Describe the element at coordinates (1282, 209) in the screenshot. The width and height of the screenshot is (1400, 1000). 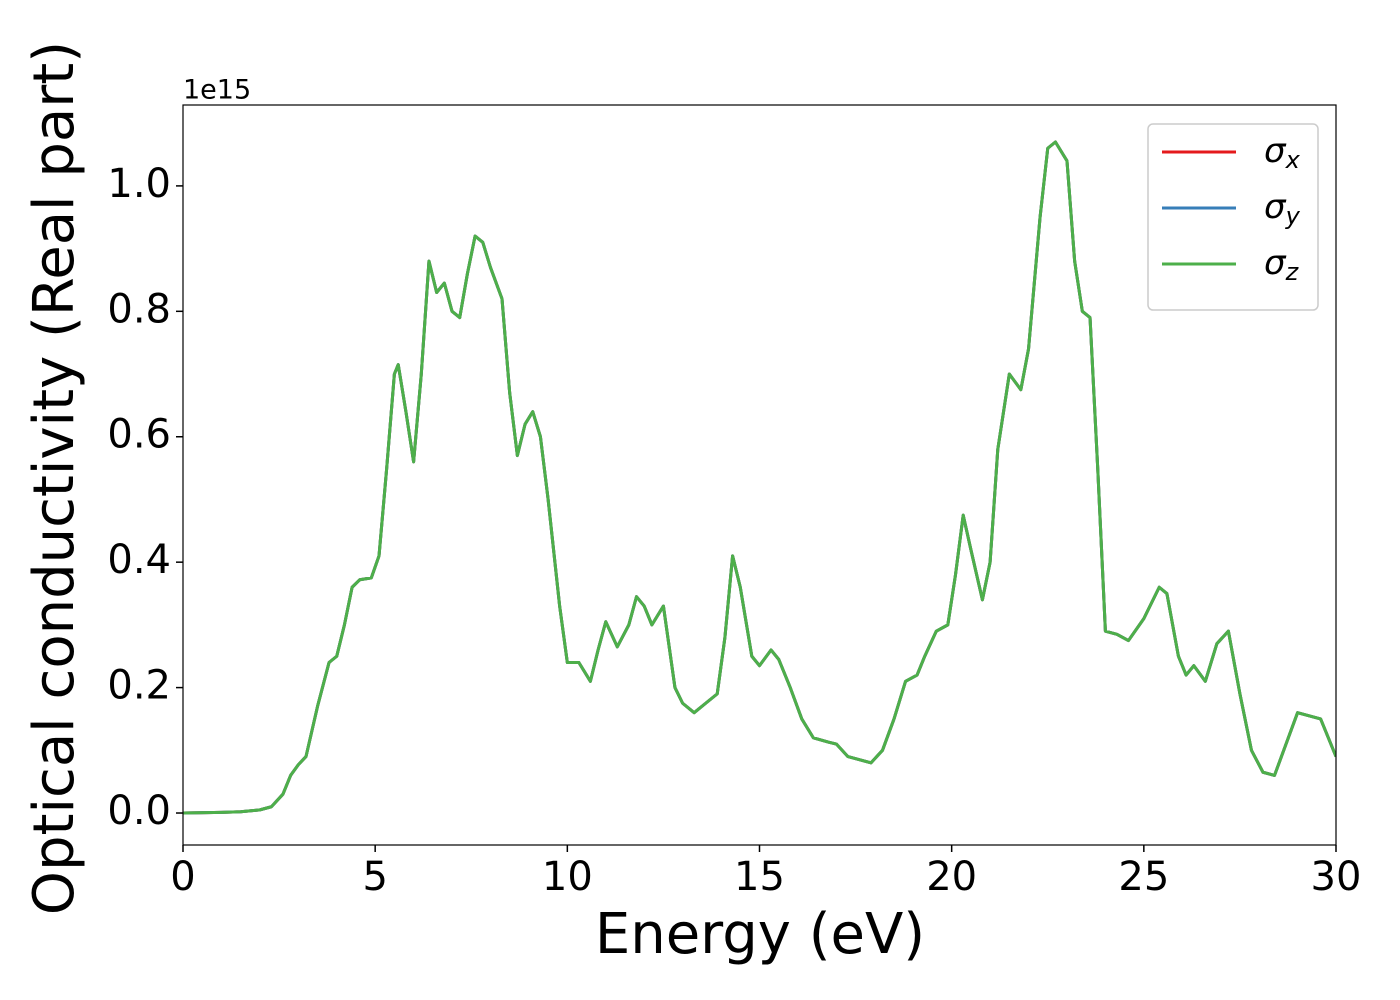
I see `legend-label: σy` at that location.